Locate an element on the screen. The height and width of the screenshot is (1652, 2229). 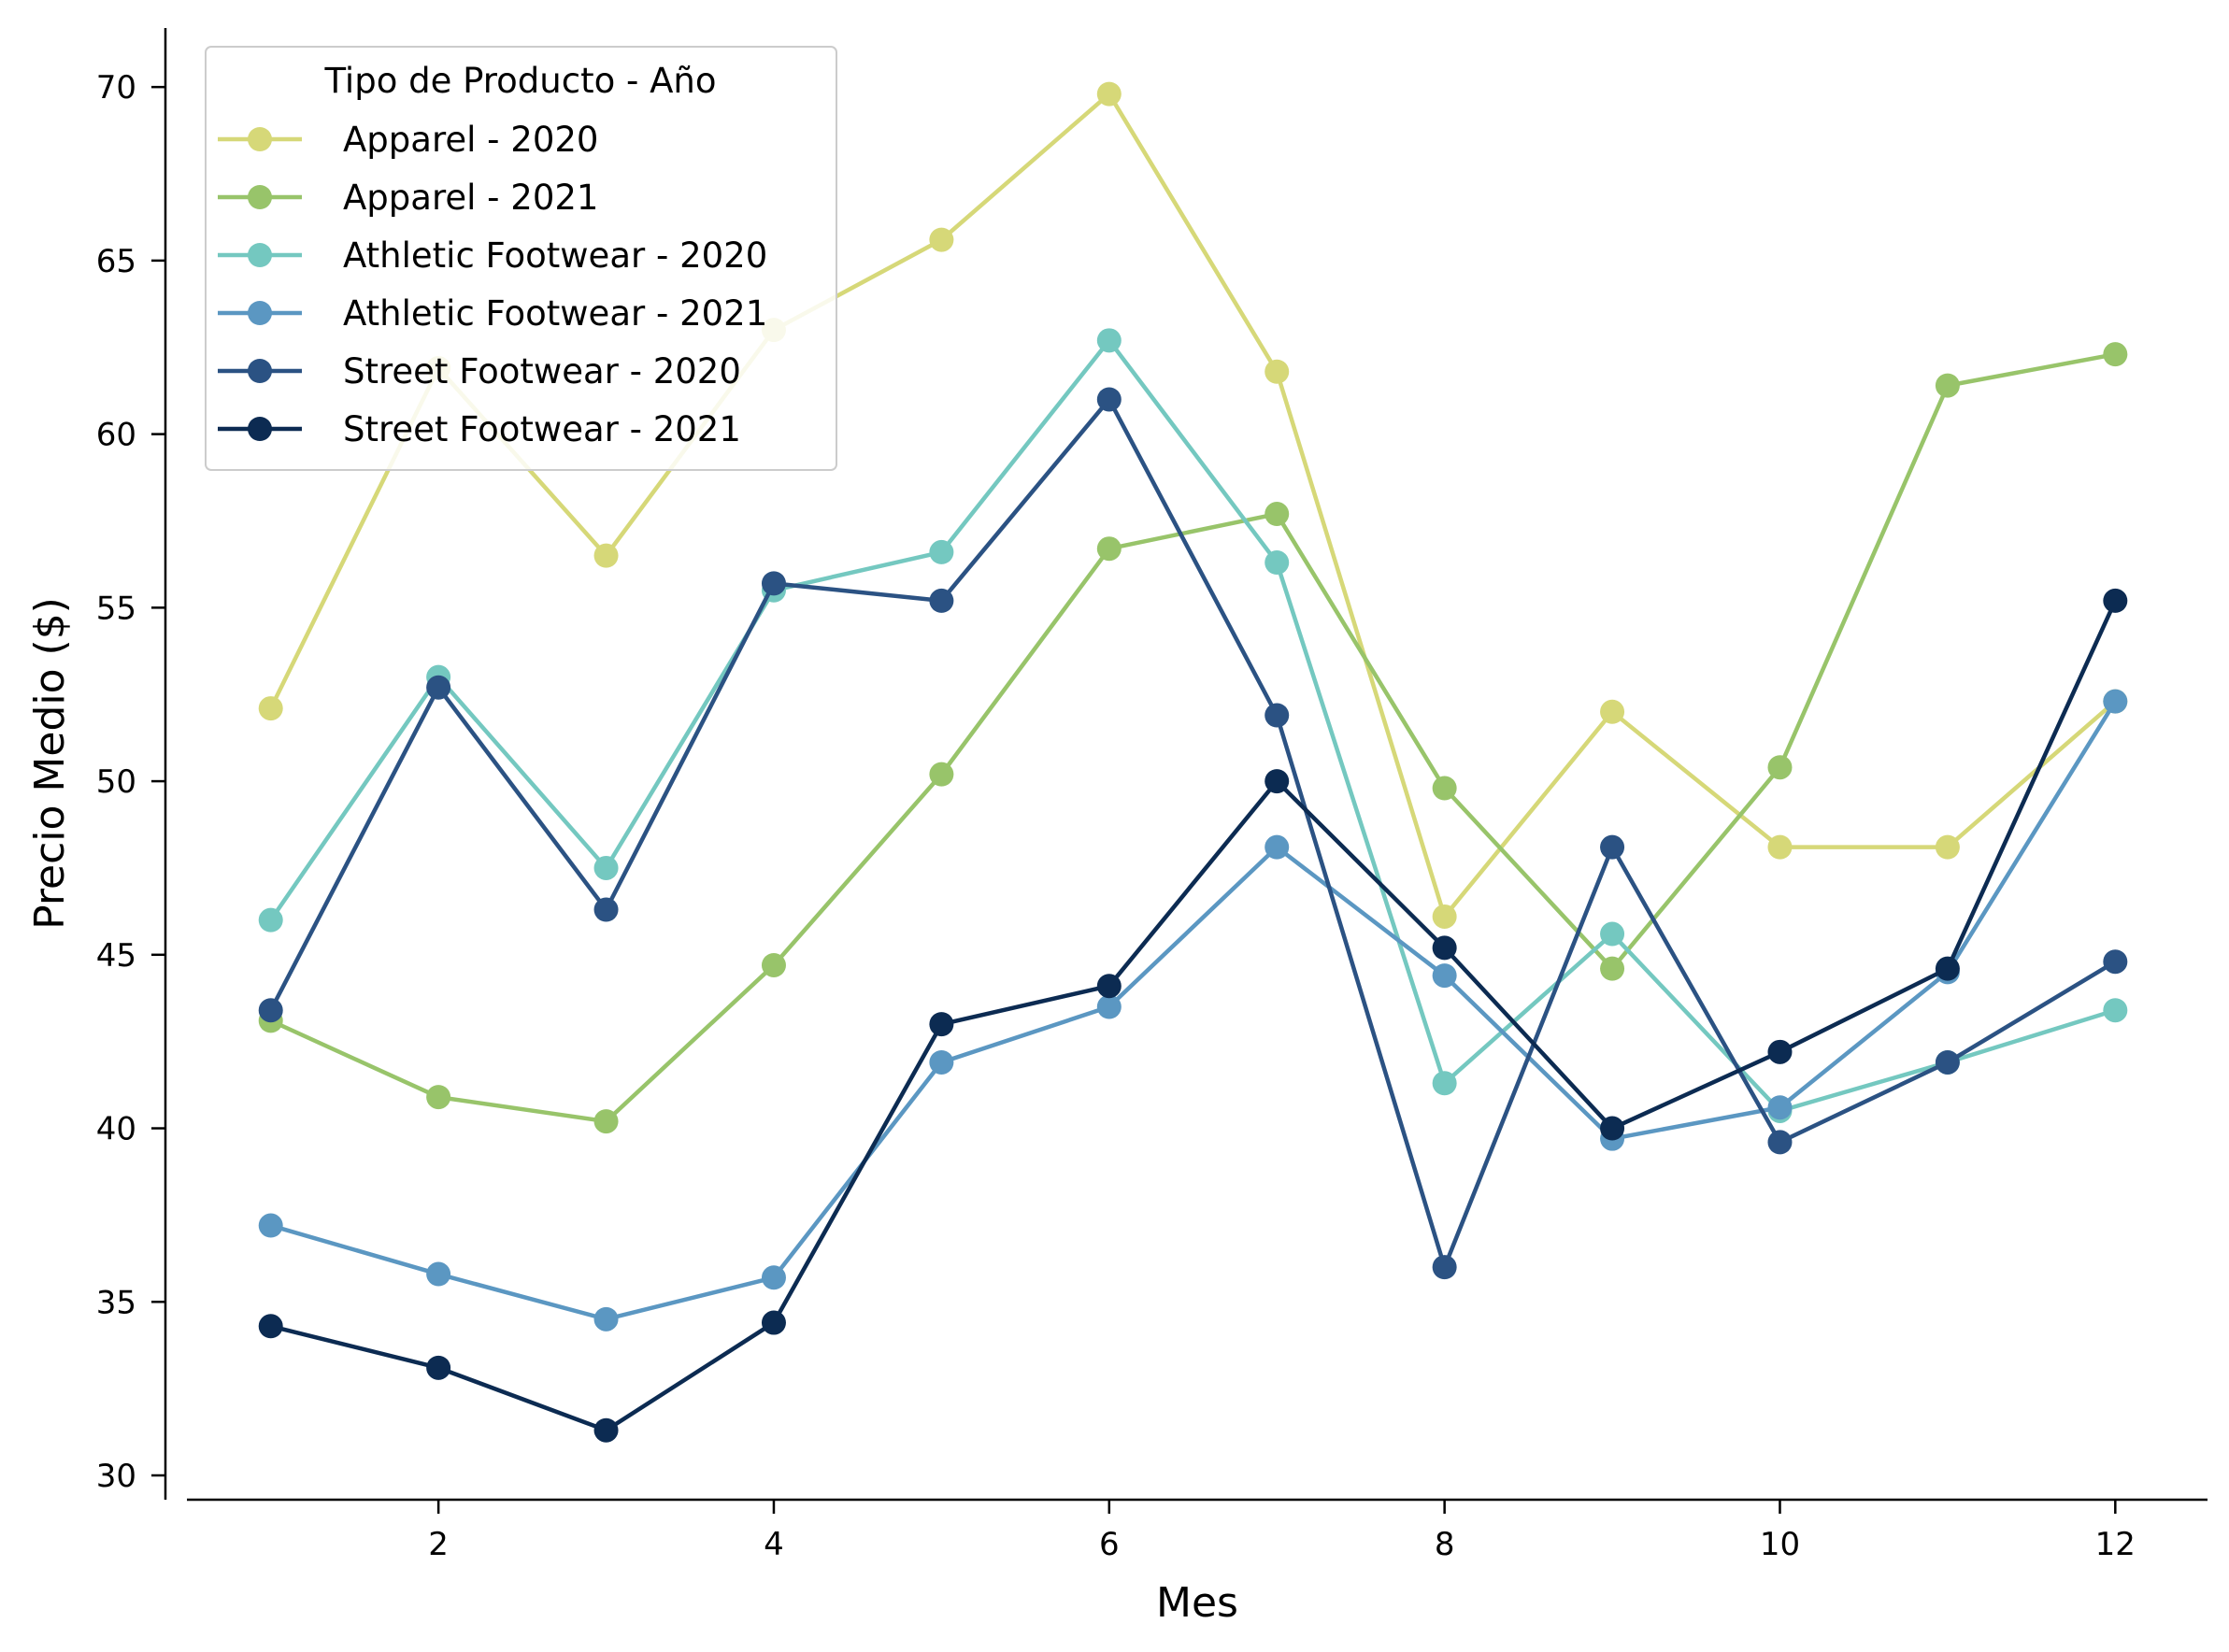
y-tick-label: 55 is located at coordinates (116, 608).